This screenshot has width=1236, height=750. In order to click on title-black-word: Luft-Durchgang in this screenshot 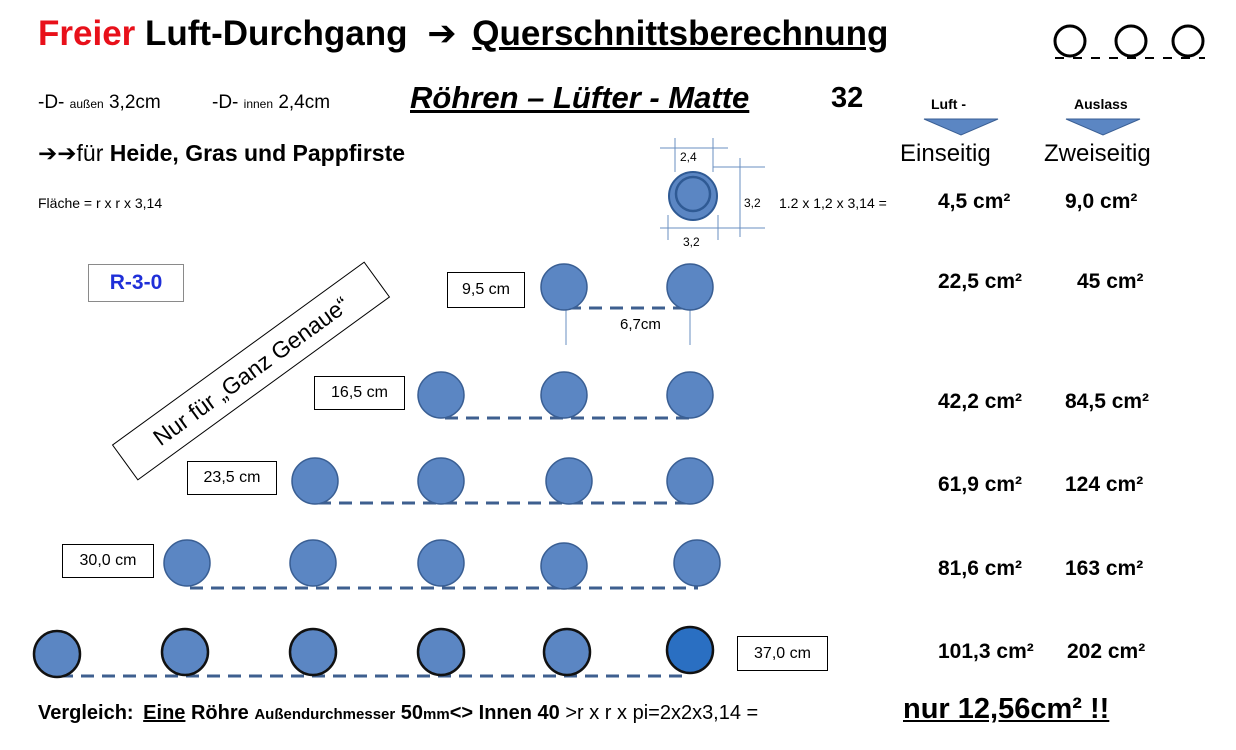, I will do `click(276, 33)`.